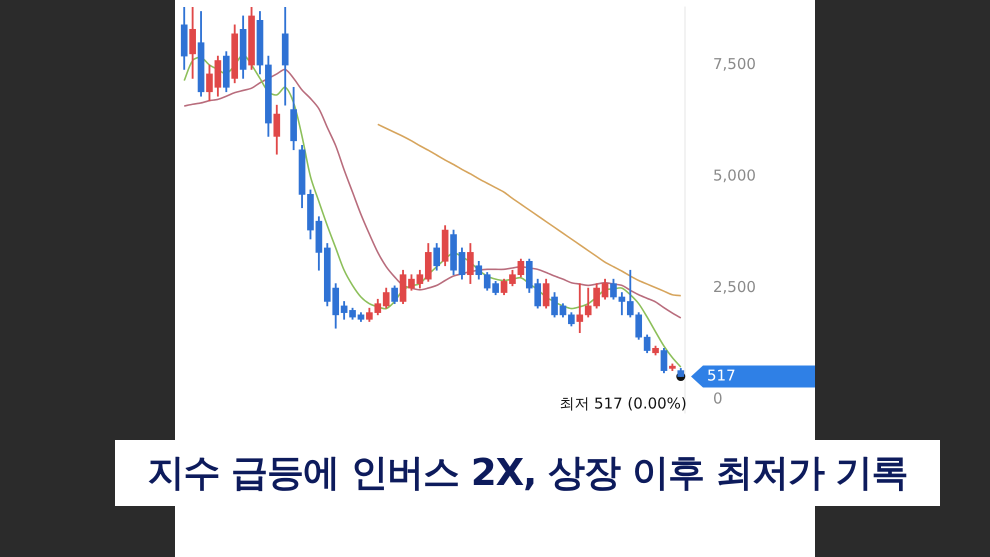  I want to click on text: 517, so click(721, 375).